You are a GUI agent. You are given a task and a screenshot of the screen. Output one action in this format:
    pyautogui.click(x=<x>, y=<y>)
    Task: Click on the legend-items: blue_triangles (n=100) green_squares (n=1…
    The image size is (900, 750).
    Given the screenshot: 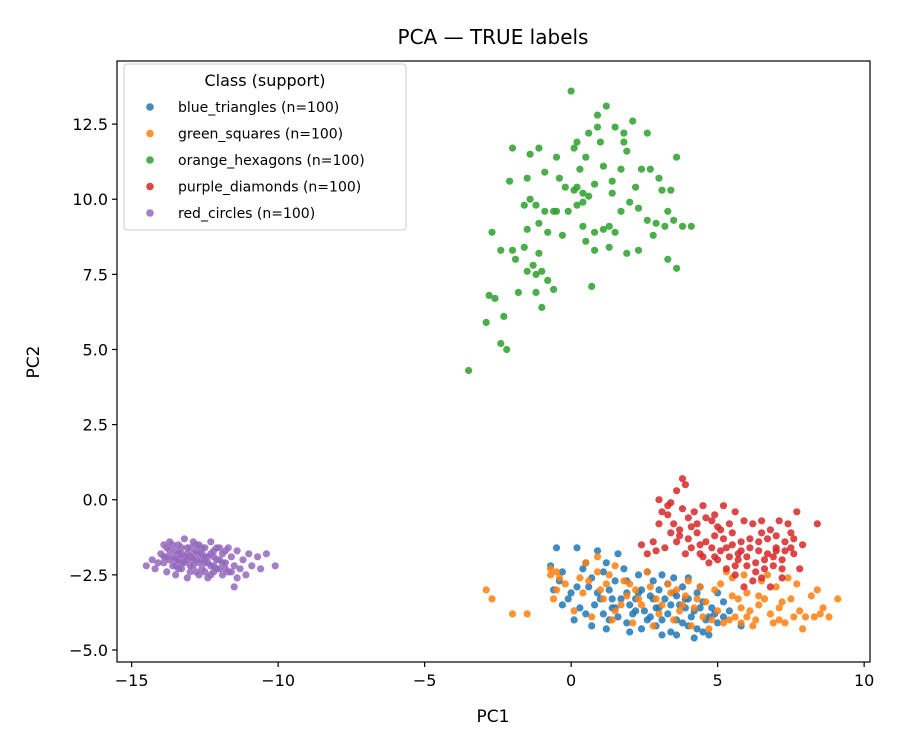 What is the action you would take?
    pyautogui.click(x=255, y=161)
    